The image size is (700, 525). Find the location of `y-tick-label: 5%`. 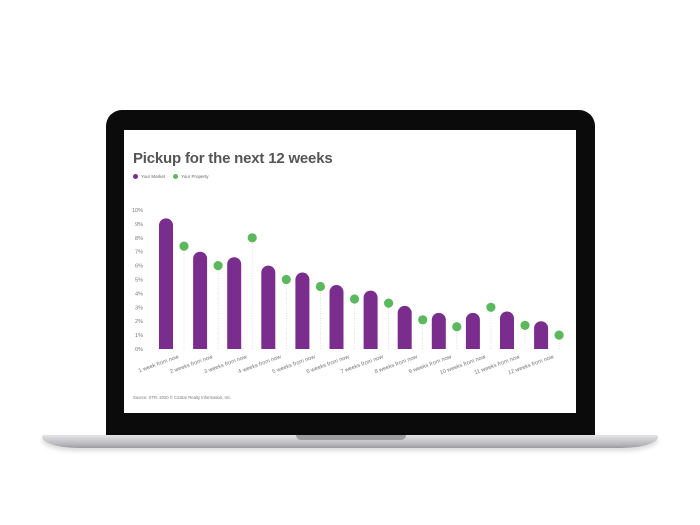

y-tick-label: 5% is located at coordinates (139, 281).